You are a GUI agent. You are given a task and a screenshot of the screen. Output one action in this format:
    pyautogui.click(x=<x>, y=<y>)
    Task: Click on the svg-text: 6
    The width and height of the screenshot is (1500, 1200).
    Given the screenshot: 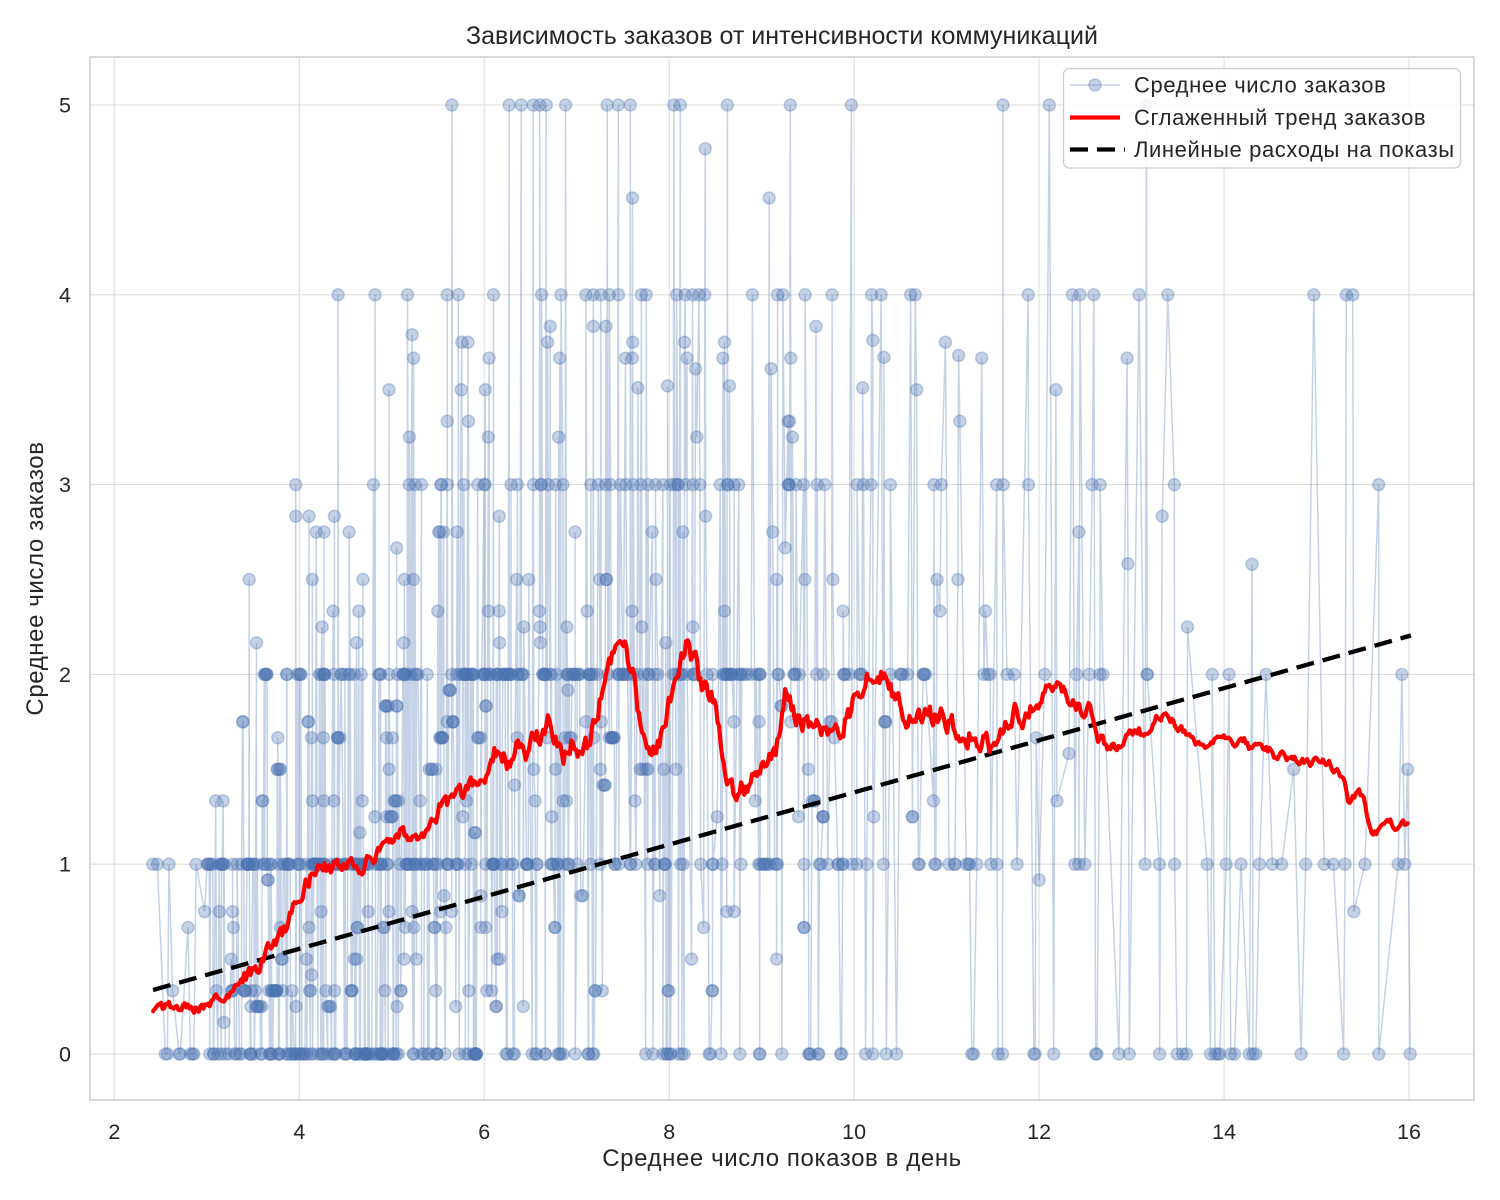 What is the action you would take?
    pyautogui.click(x=484, y=1132)
    